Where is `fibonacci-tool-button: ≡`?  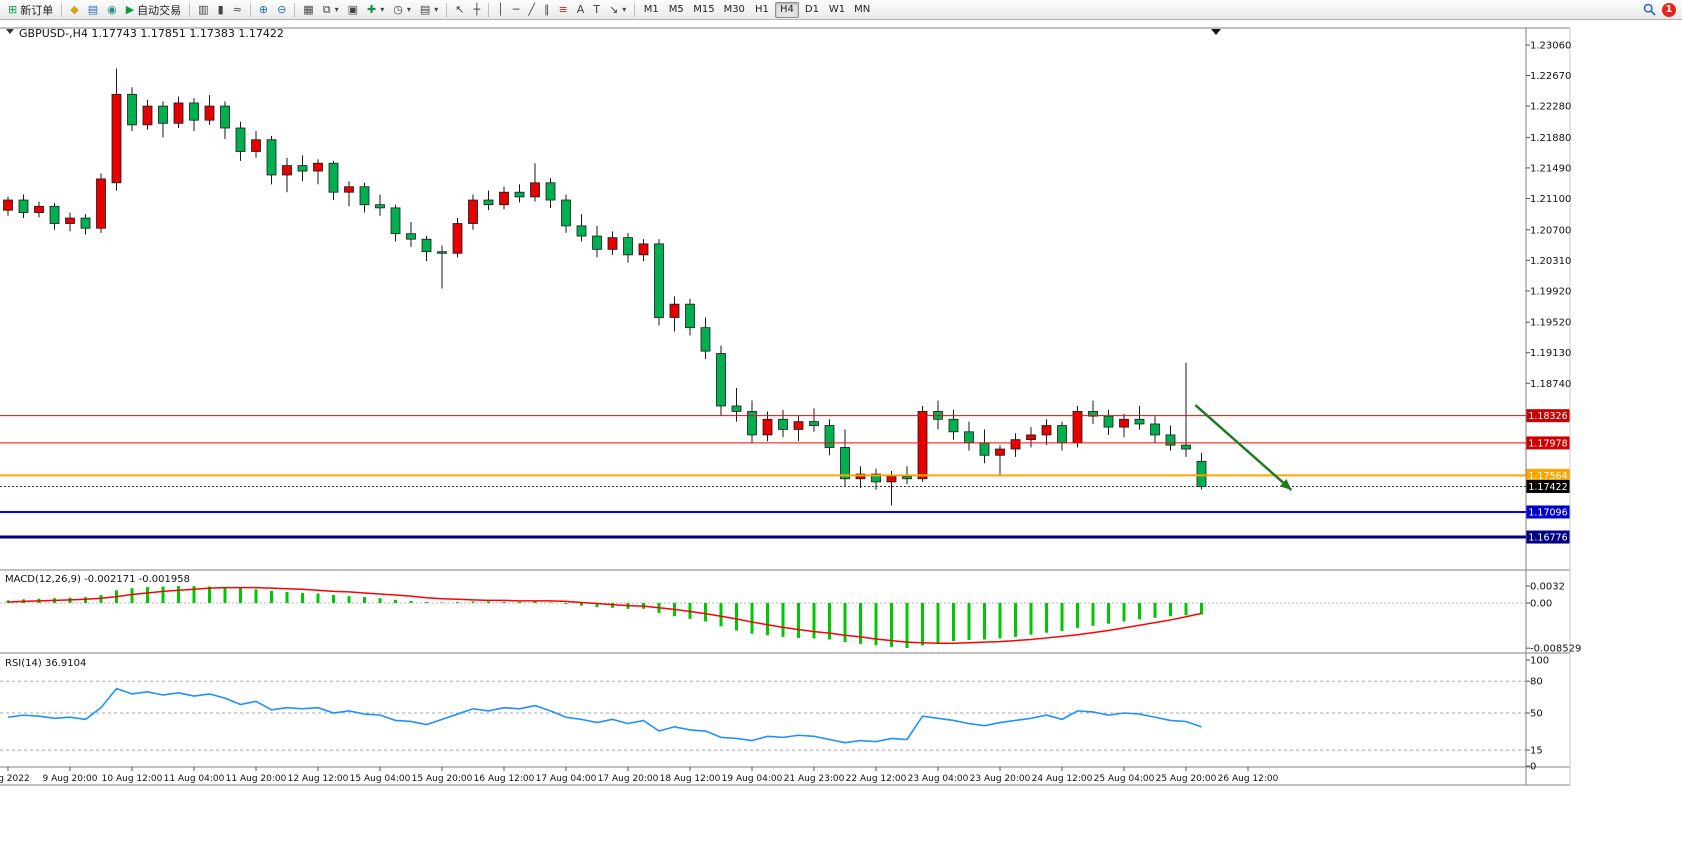 fibonacci-tool-button: ≡ is located at coordinates (562, 10).